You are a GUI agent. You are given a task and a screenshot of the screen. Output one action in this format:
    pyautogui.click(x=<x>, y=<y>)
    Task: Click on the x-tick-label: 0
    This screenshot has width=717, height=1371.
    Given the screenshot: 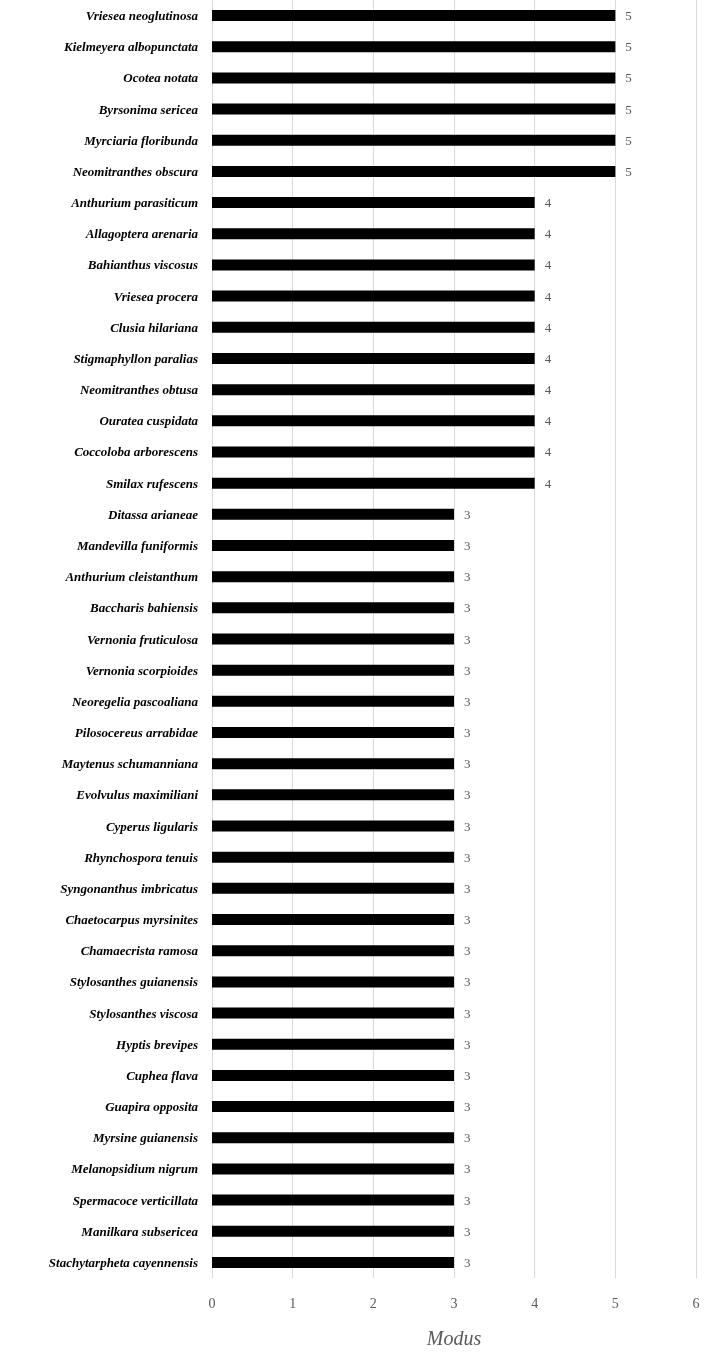 What is the action you would take?
    pyautogui.click(x=212, y=1303)
    